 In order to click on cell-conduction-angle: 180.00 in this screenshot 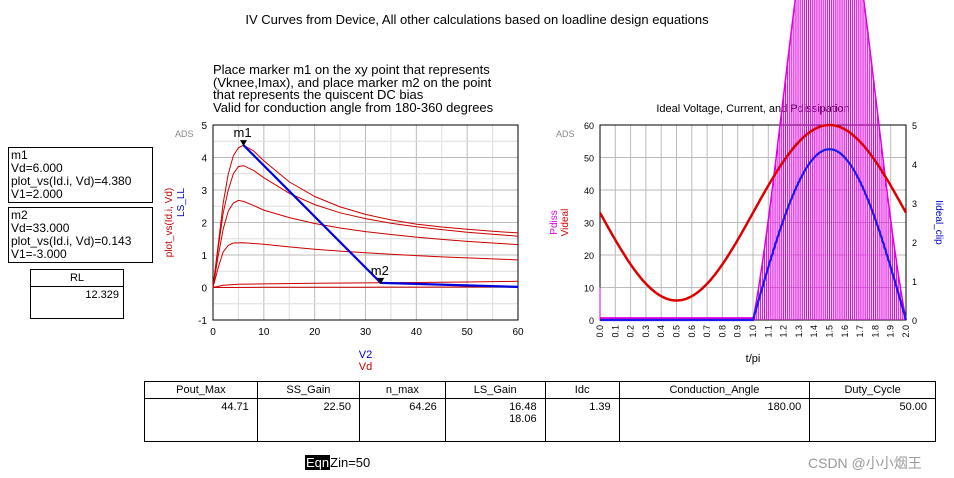, I will do `click(714, 420)`.